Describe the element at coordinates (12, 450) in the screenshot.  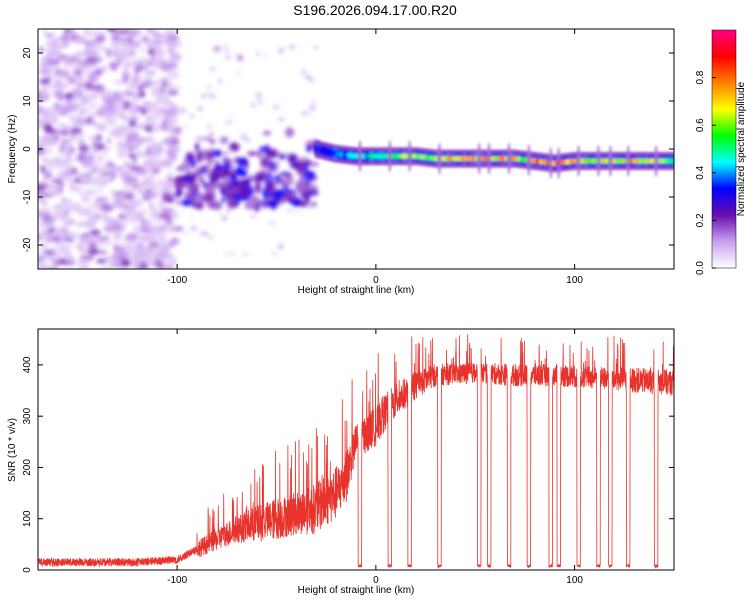
I see `snr-y-axis-label: SNR (10 * v/v)` at that location.